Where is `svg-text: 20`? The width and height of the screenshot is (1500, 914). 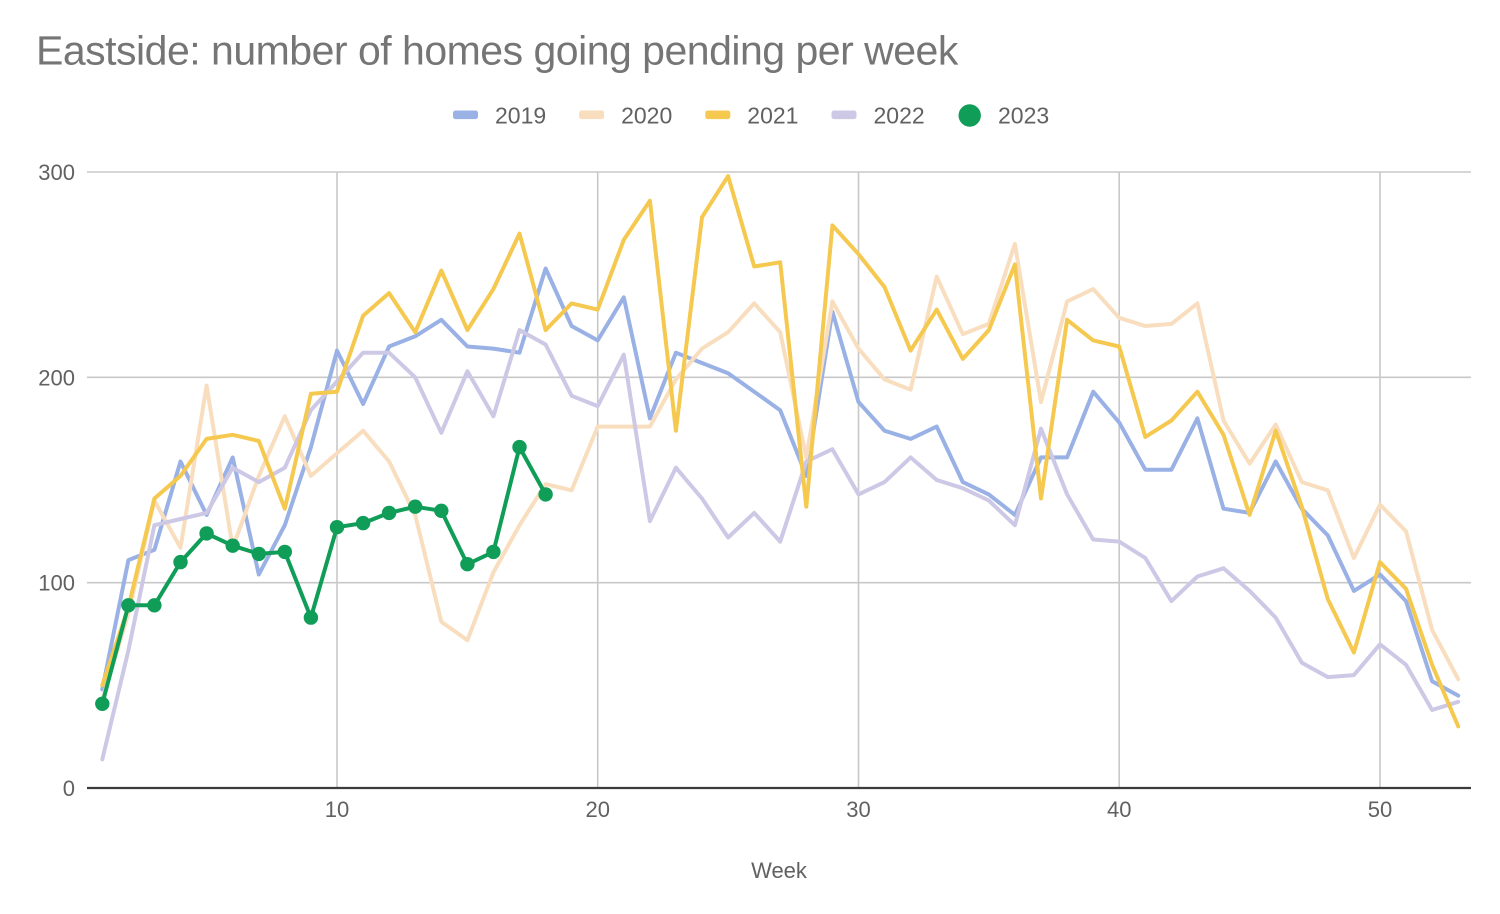 svg-text: 20 is located at coordinates (597, 809).